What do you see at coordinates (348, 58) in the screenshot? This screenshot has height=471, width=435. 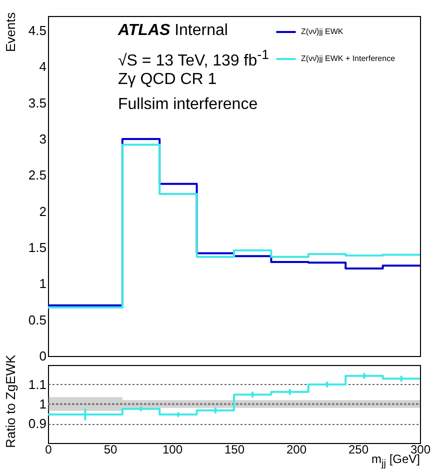 I see `legend-label: Z(νν̄)jj EWK + Interference` at bounding box center [348, 58].